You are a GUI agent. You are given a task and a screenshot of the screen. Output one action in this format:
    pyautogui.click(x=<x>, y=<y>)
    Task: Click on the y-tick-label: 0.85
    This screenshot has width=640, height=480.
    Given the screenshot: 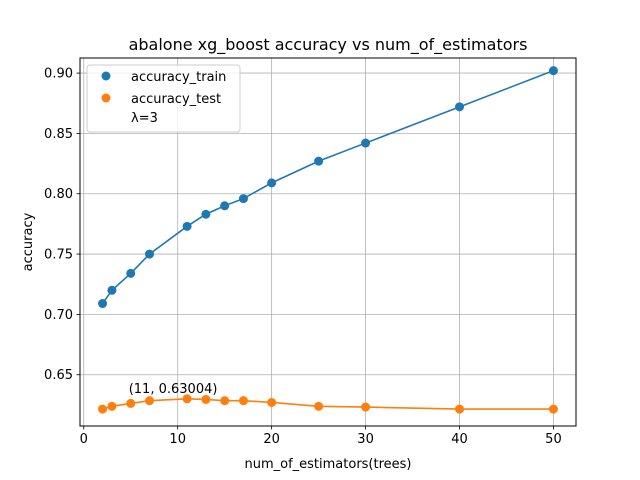 What is the action you would take?
    pyautogui.click(x=58, y=134)
    